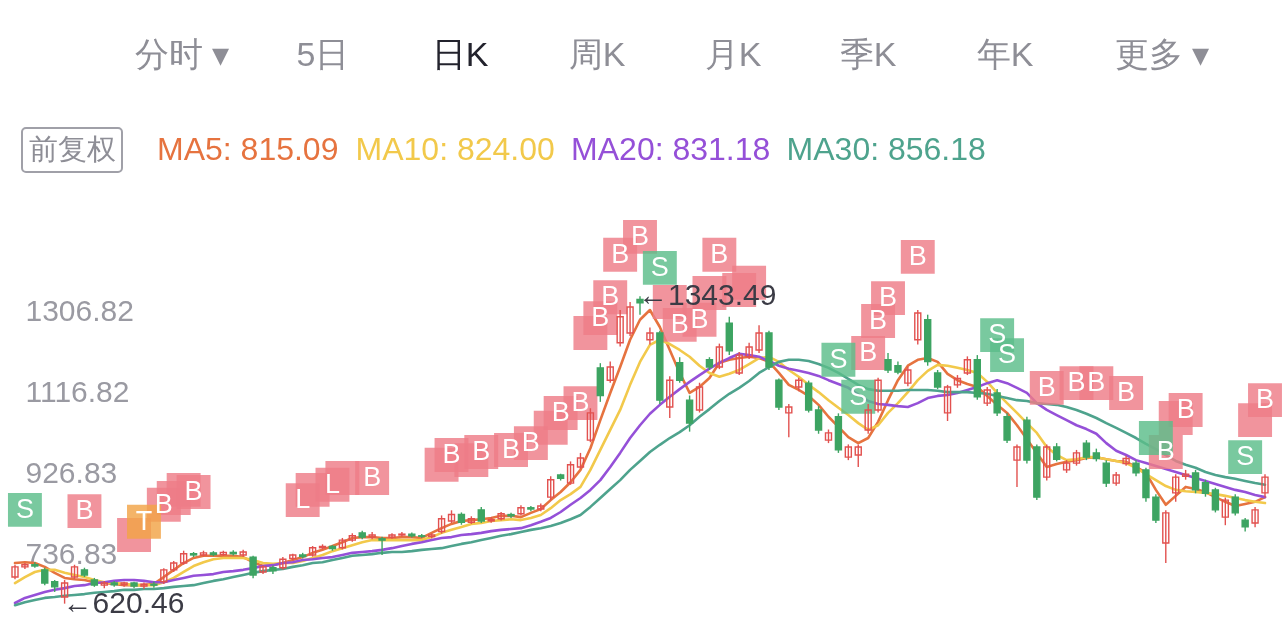  What do you see at coordinates (71, 553) in the screenshot?
I see `y-tick-label: 736.83` at bounding box center [71, 553].